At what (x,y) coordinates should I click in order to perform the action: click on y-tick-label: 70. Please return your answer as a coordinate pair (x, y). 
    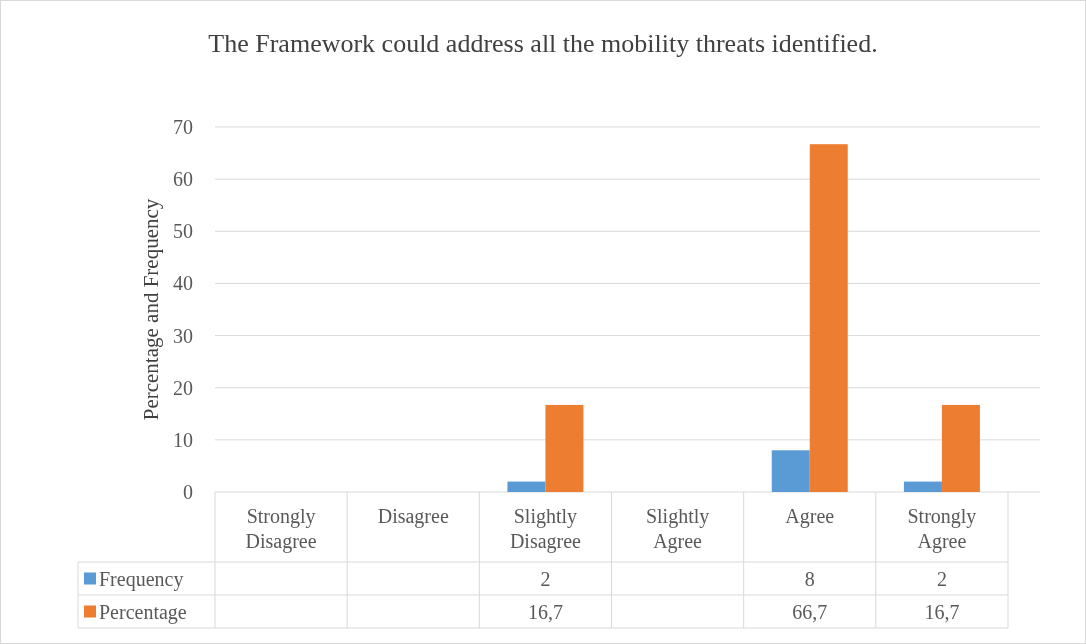
    Looking at the image, I should click on (183, 127).